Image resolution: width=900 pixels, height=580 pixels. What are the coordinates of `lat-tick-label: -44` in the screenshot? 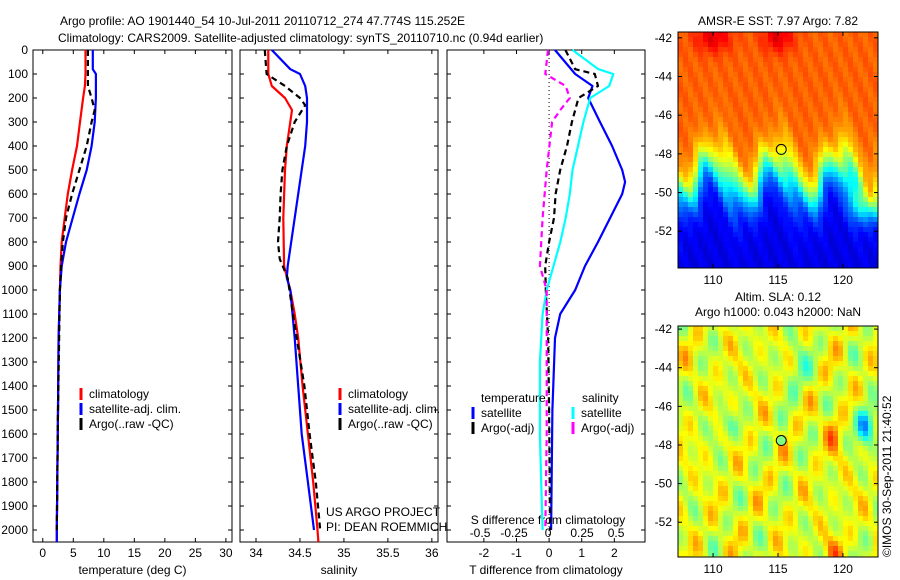 It's located at (664, 368).